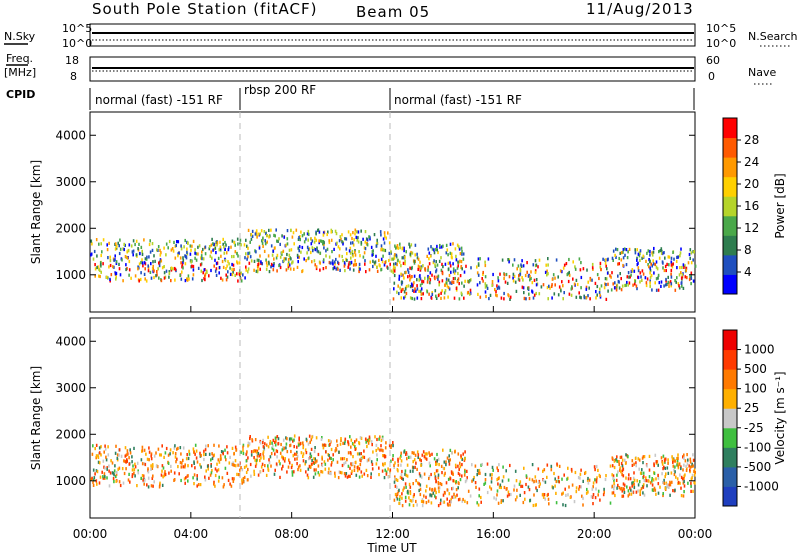 This screenshot has width=800, height=554. I want to click on colorbar-tick-label: -1000, so click(761, 486).